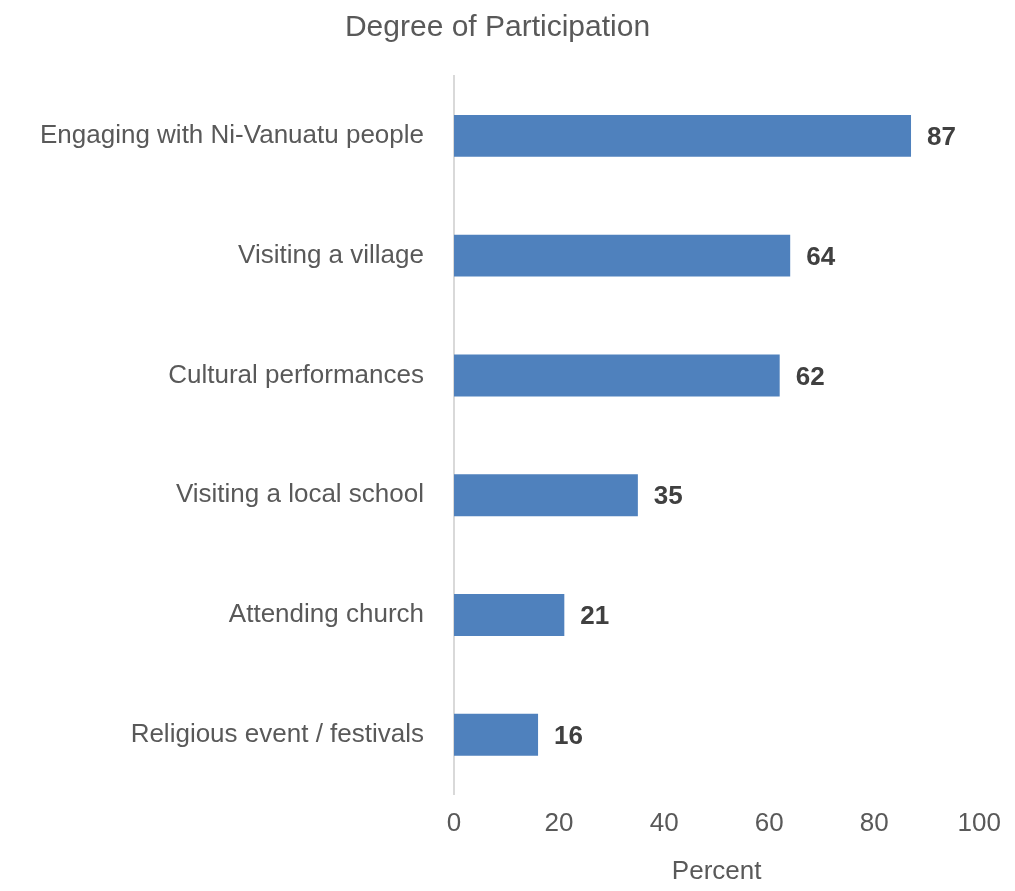 This screenshot has width=1015, height=891. Describe the element at coordinates (668, 495) in the screenshot. I see `data-label: 35` at that location.